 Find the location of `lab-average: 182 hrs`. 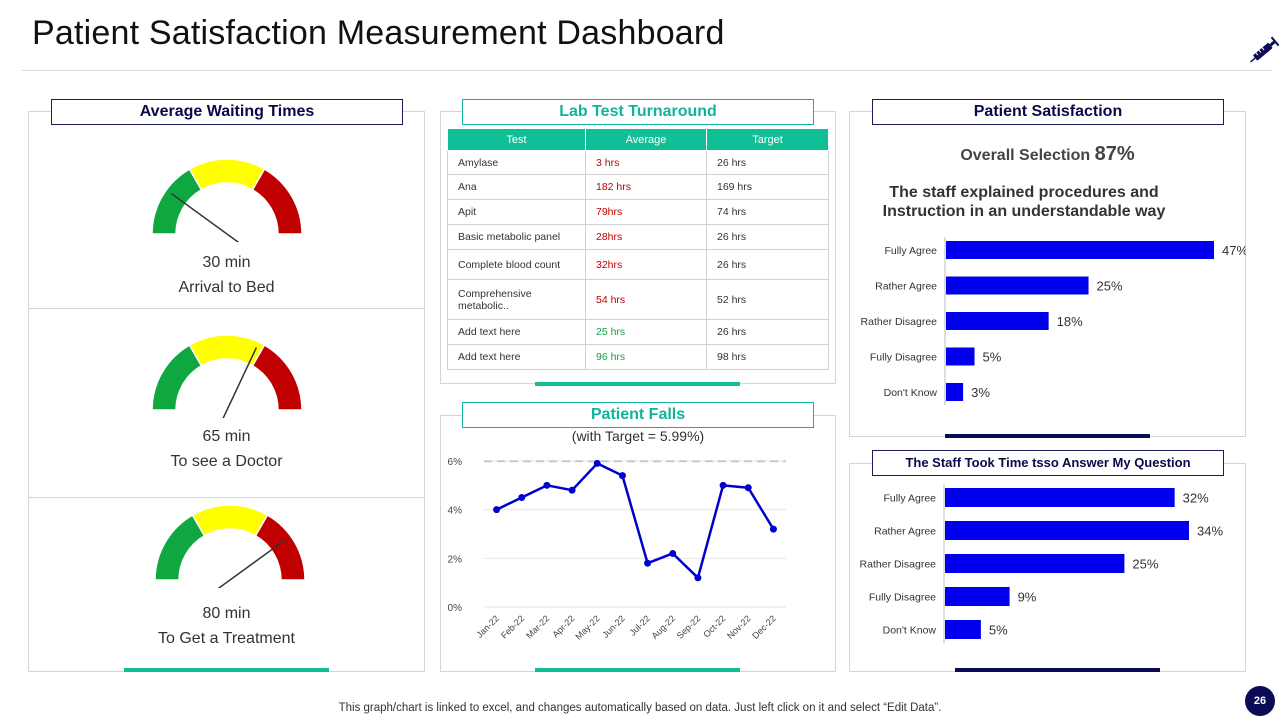

lab-average: 182 hrs is located at coordinates (646, 187).